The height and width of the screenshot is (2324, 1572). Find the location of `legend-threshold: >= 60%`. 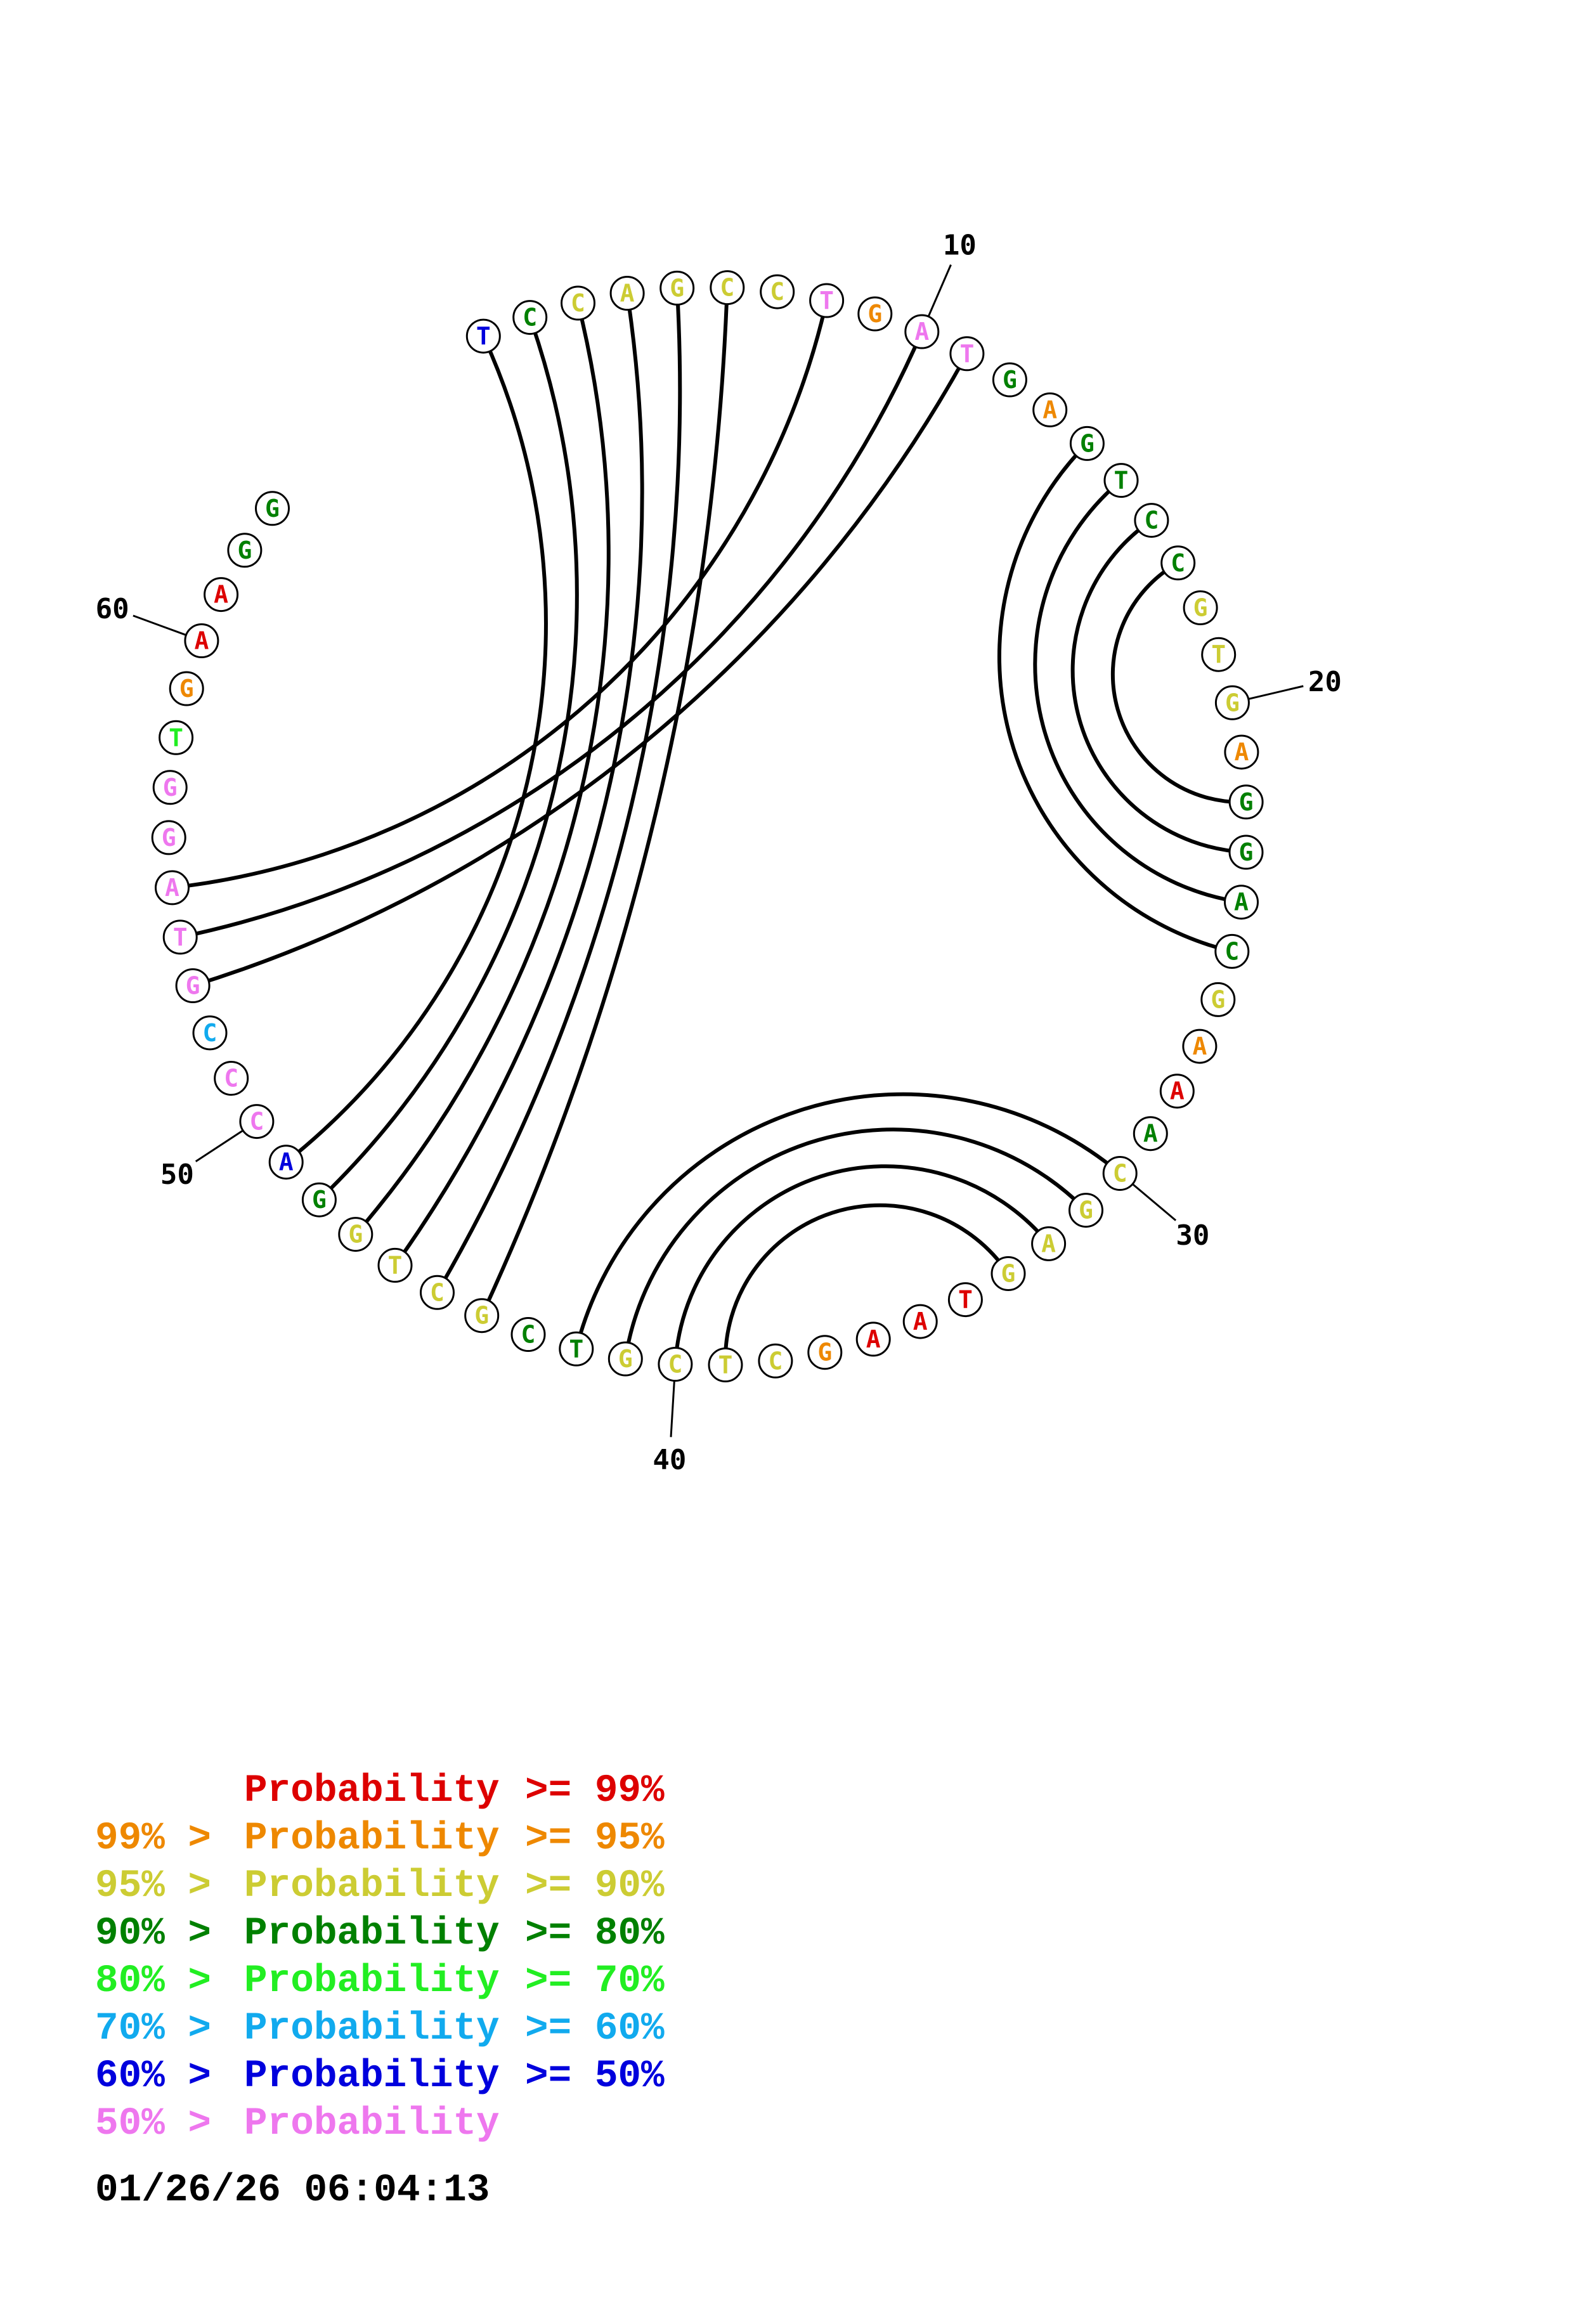

legend-threshold: >= 60% is located at coordinates (595, 2029).